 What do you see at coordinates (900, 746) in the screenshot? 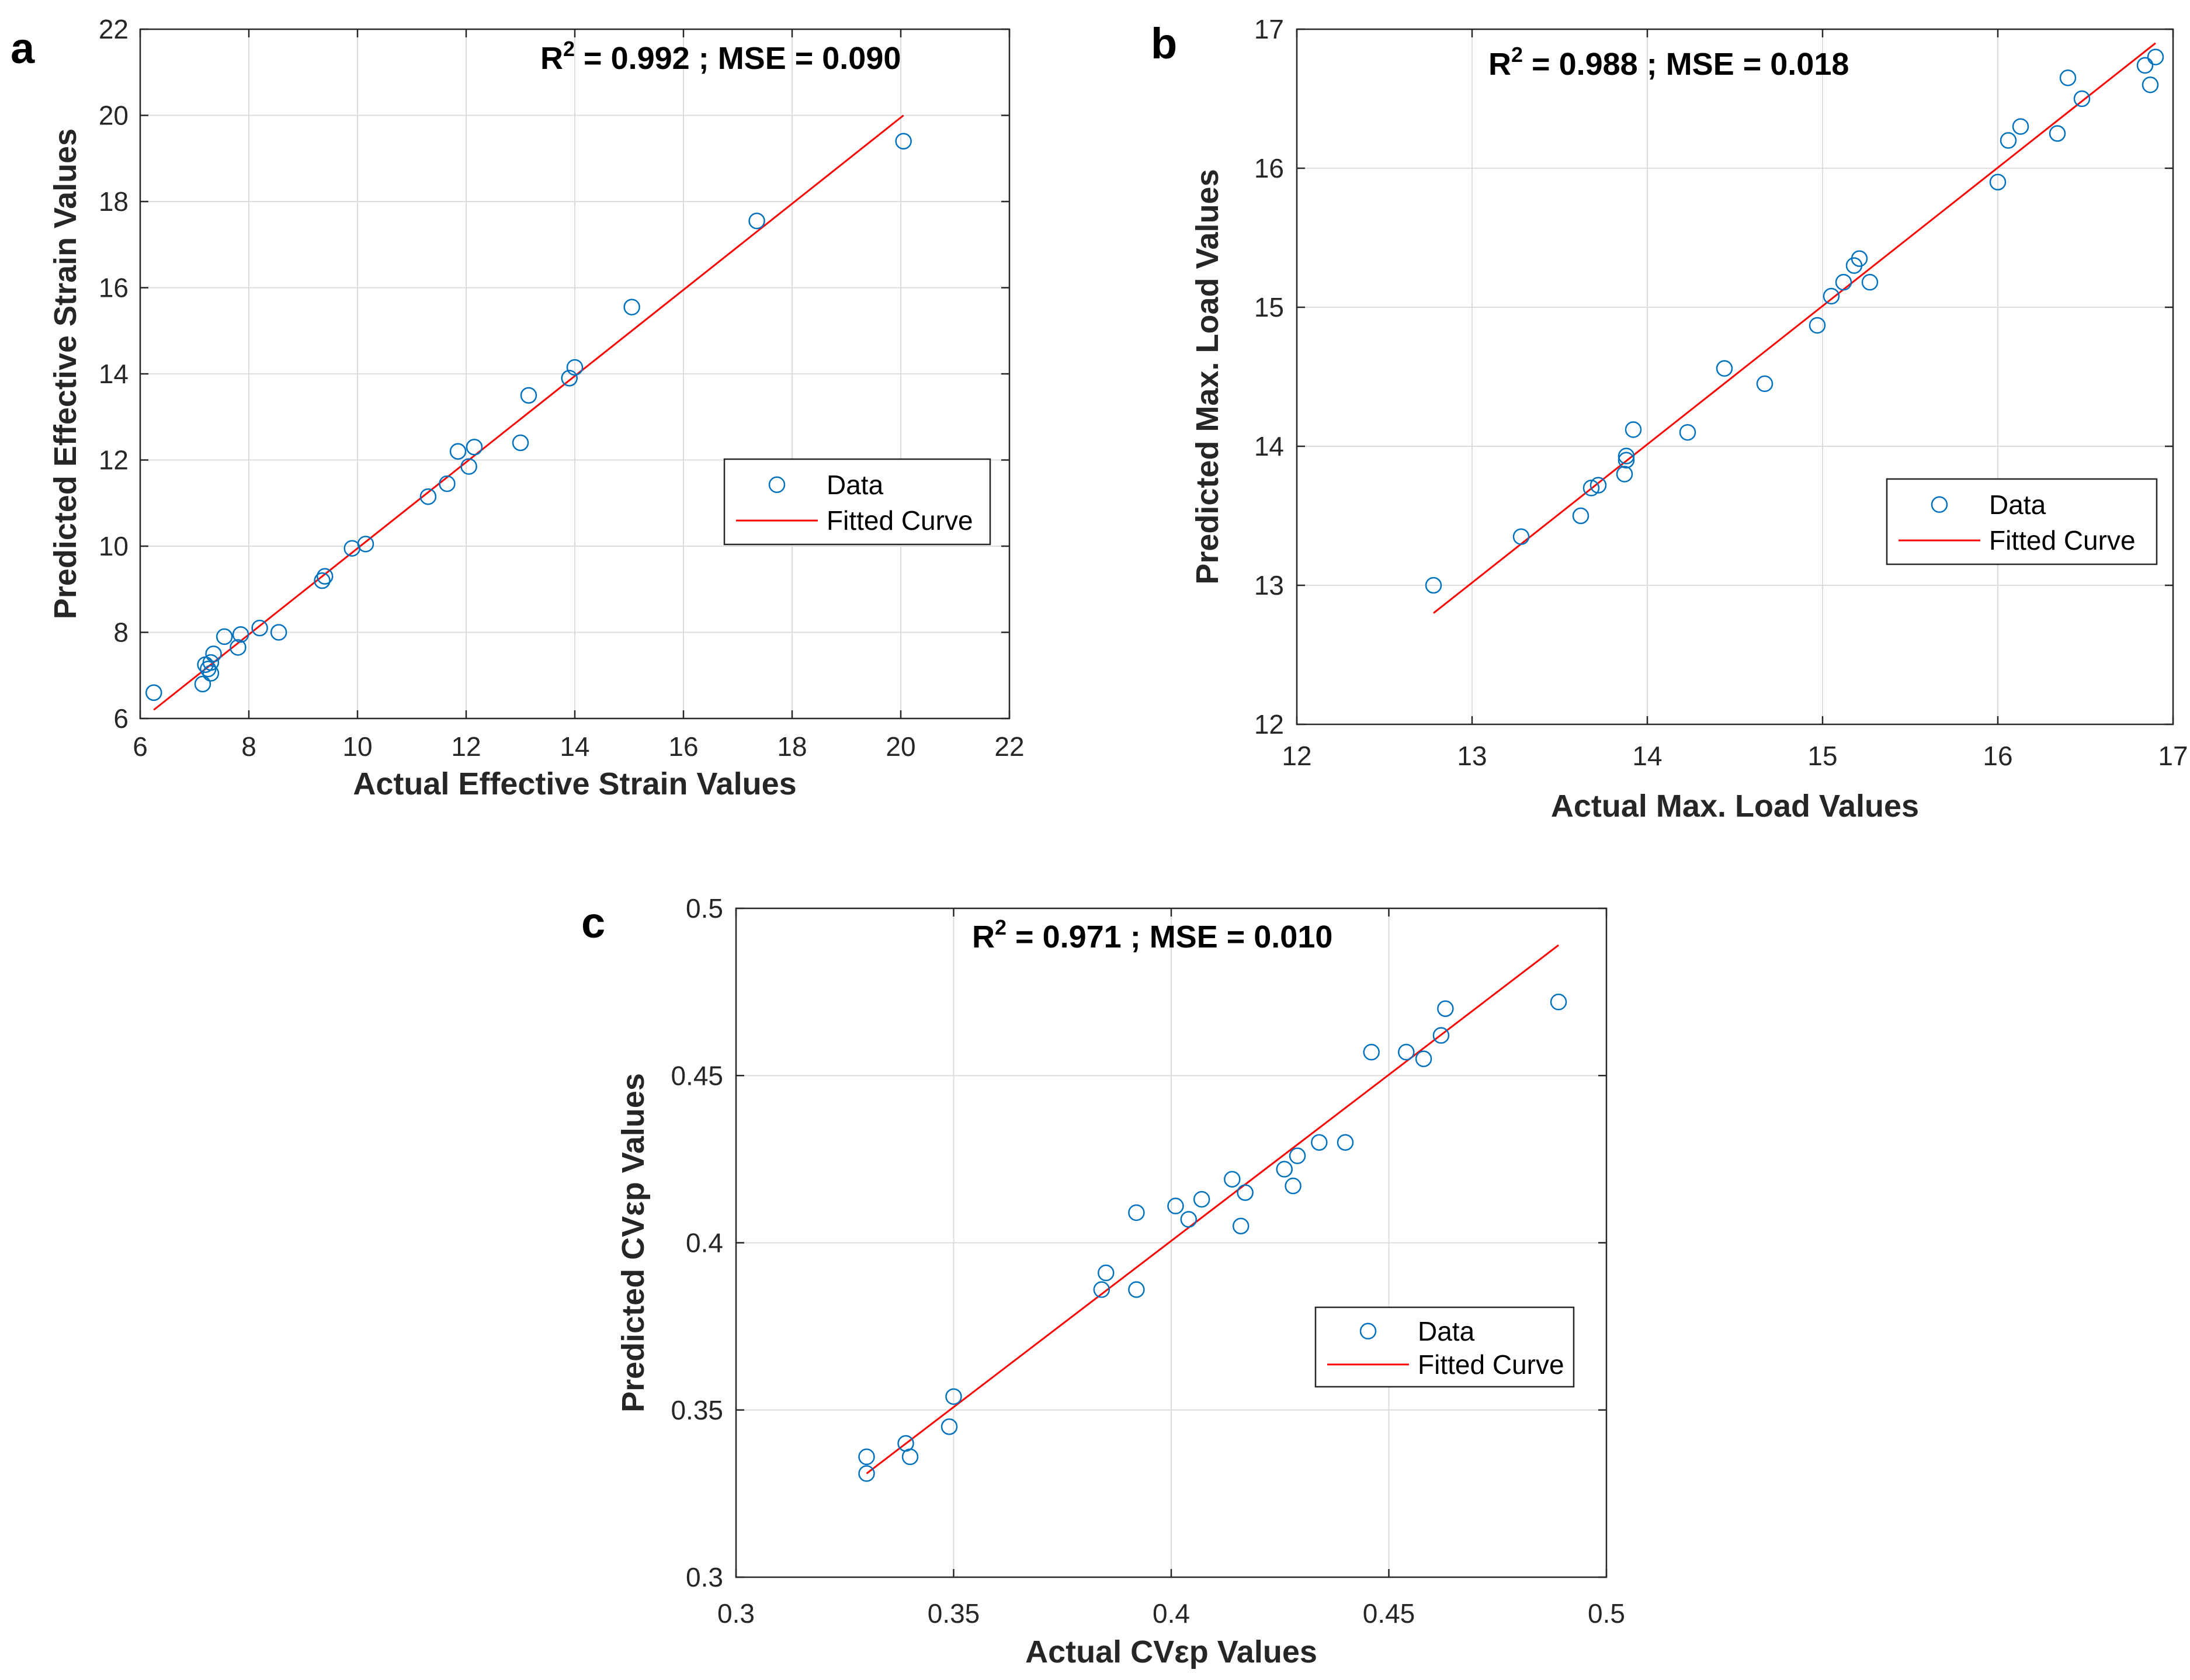
I see `x-tick-label: 20` at bounding box center [900, 746].